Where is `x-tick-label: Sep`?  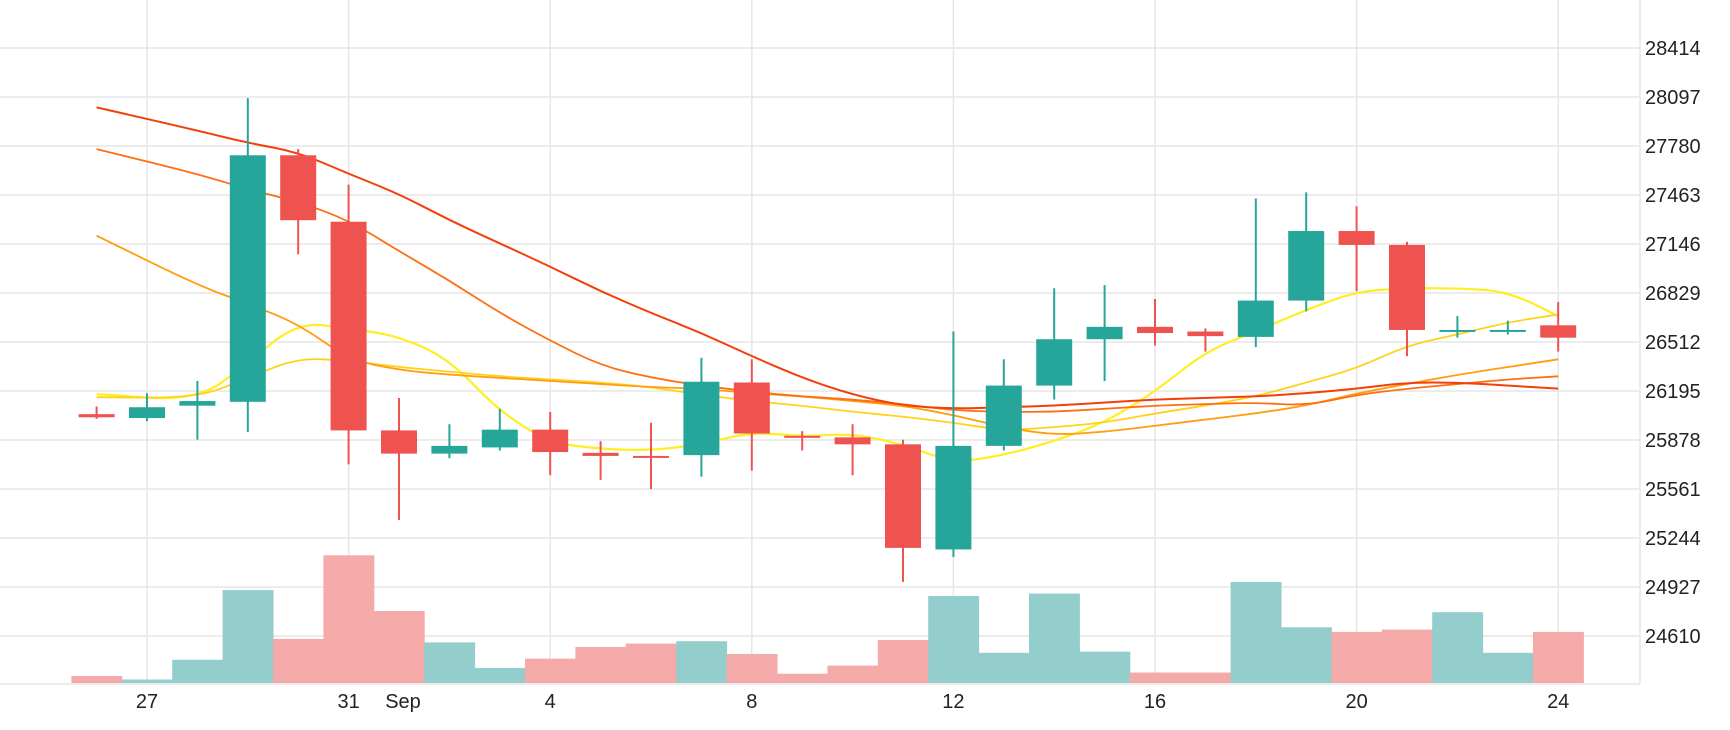
x-tick-label: Sep is located at coordinates (403, 702).